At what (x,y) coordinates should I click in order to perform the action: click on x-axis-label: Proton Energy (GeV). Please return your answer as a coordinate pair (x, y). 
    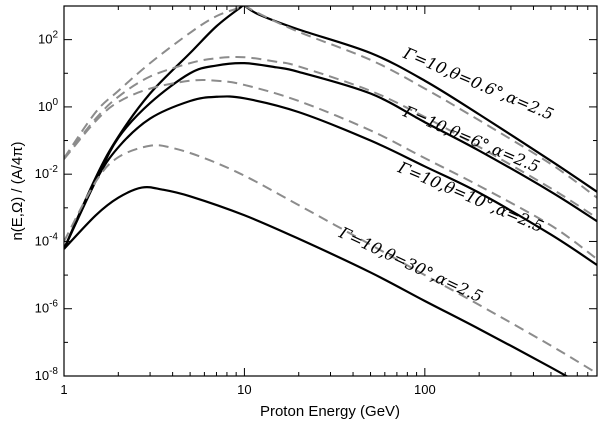
    Looking at the image, I should click on (330, 411).